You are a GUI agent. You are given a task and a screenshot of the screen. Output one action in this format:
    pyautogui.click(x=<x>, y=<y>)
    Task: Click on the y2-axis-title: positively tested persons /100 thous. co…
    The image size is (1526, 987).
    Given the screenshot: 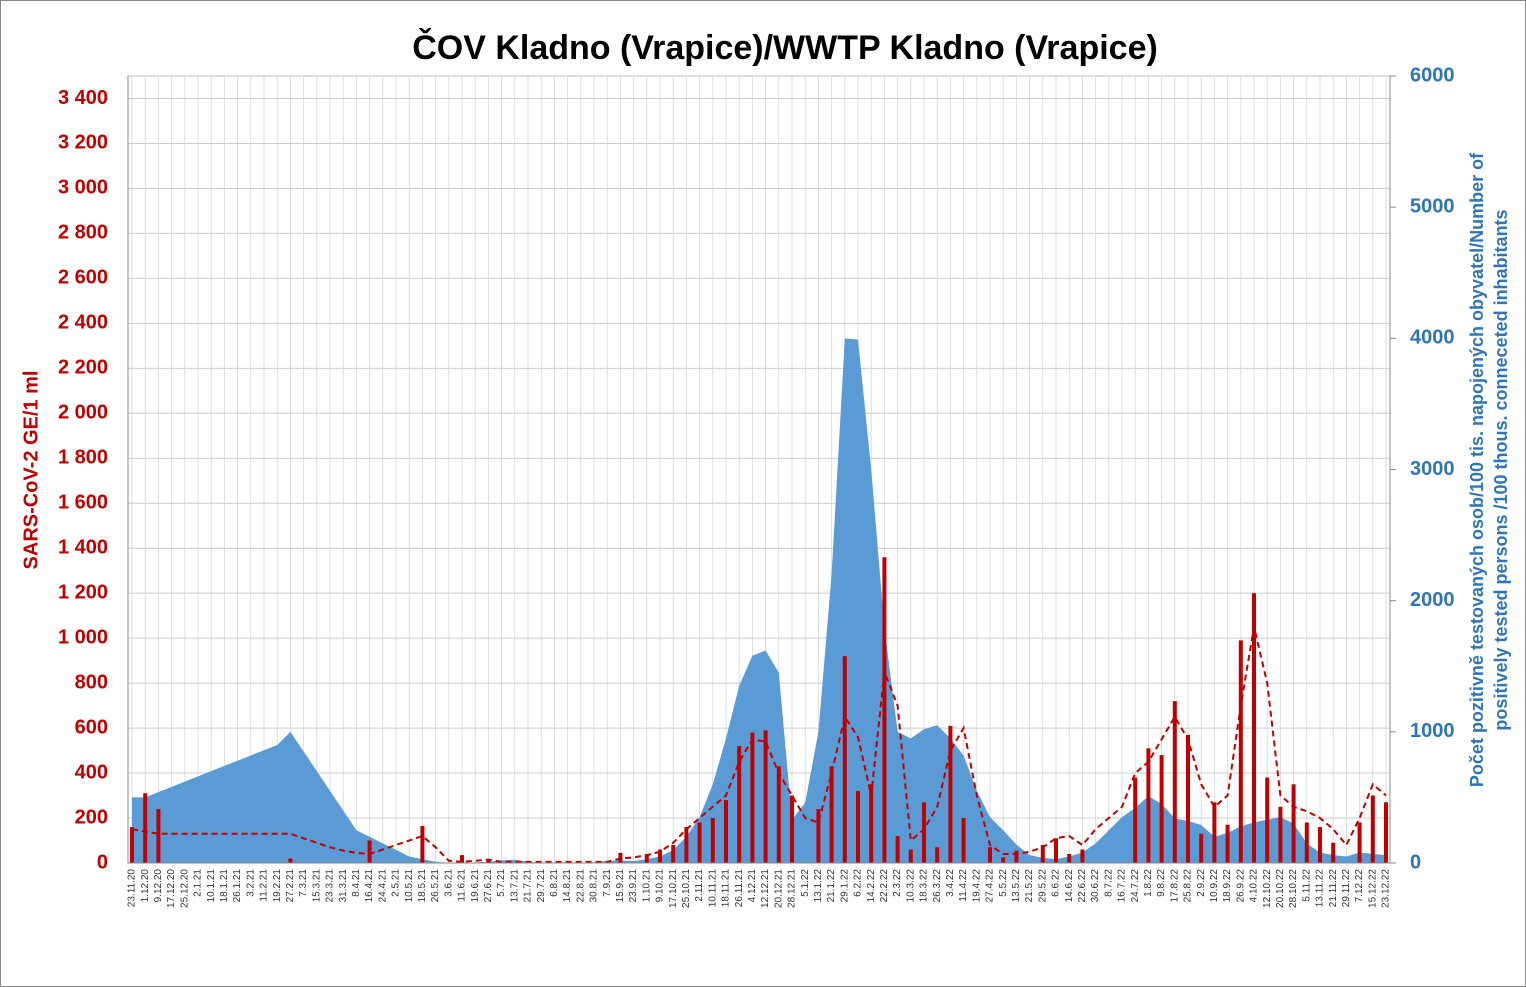 What is the action you would take?
    pyautogui.click(x=1501, y=469)
    